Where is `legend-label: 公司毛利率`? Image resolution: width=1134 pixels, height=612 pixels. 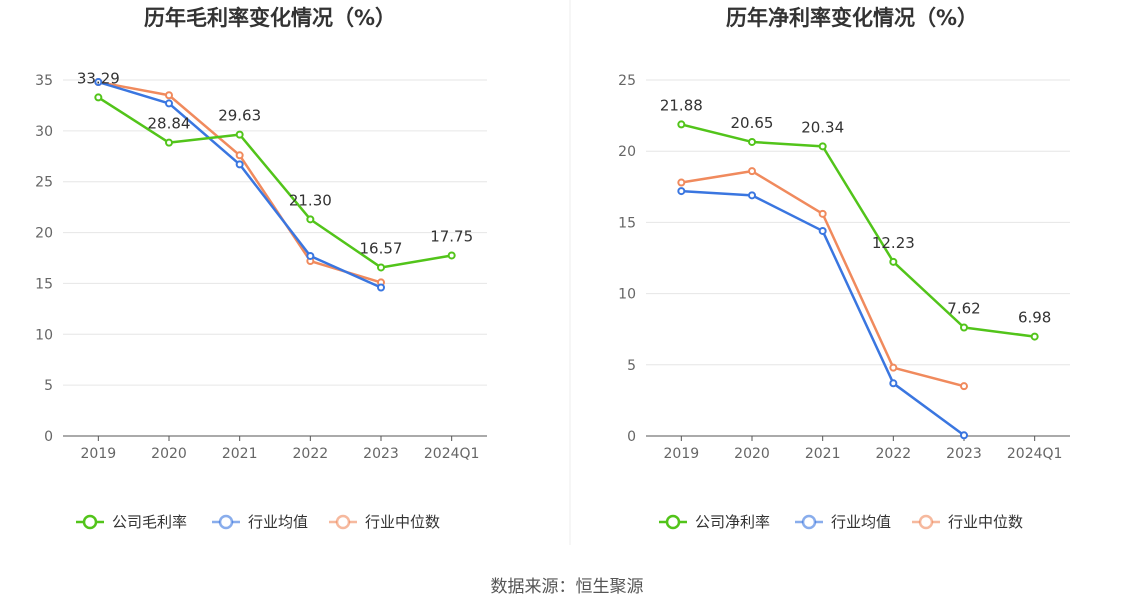
legend-label: 公司毛利率 is located at coordinates (149, 522).